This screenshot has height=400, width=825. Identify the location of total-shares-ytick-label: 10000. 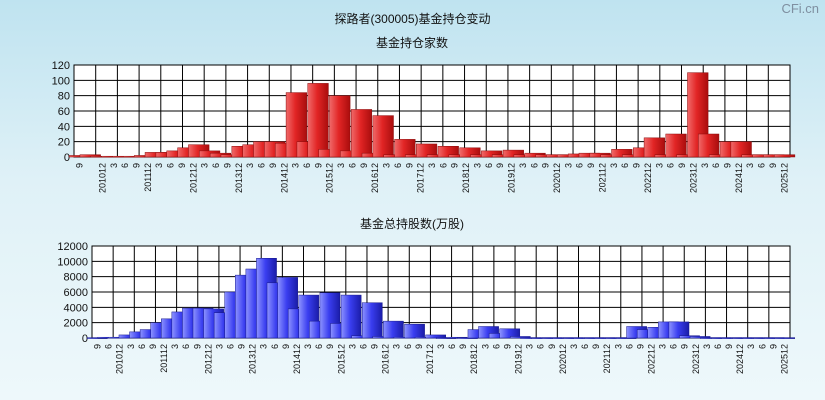
(72, 262).